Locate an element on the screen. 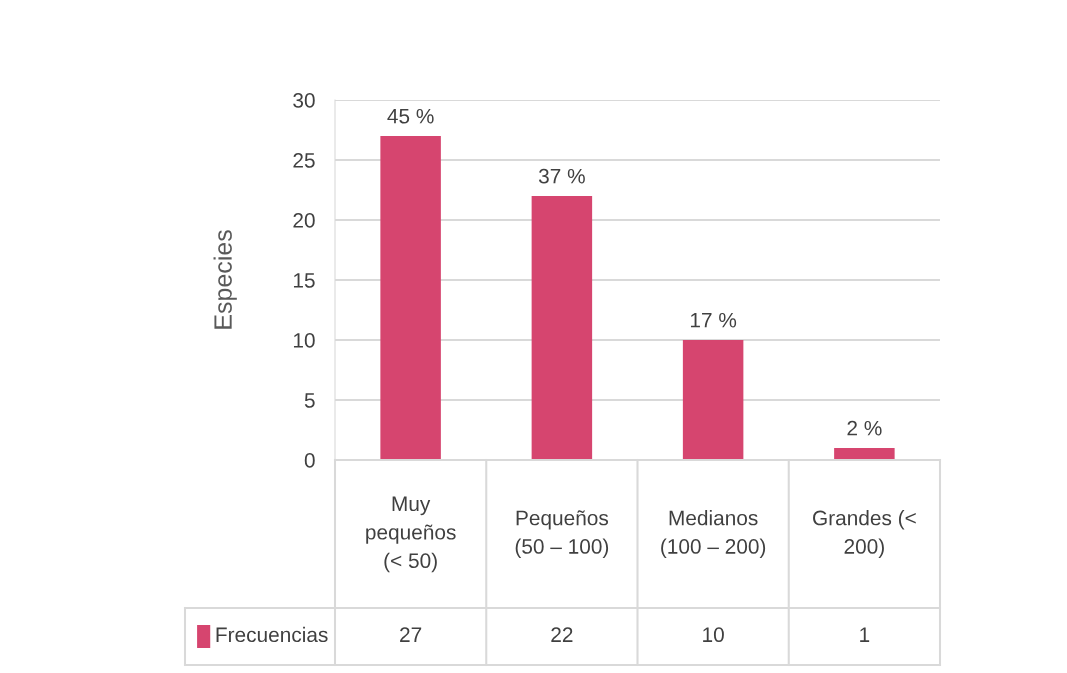 The image size is (1067, 673). y-tick-label: 30 is located at coordinates (304, 100).